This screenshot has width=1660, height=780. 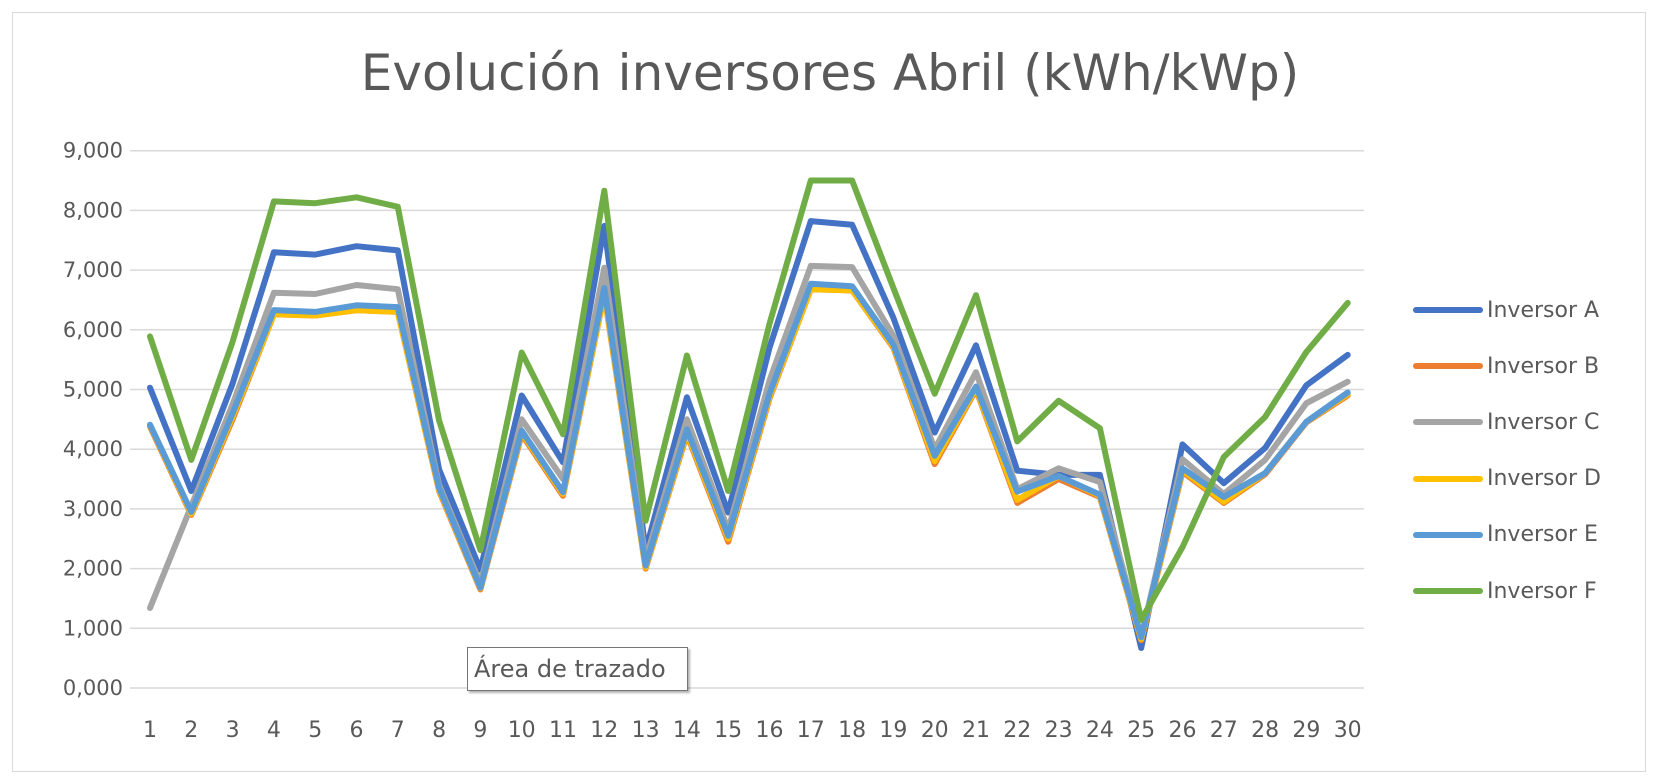 I want to click on legend-label: Inversor F, so click(x=1542, y=591).